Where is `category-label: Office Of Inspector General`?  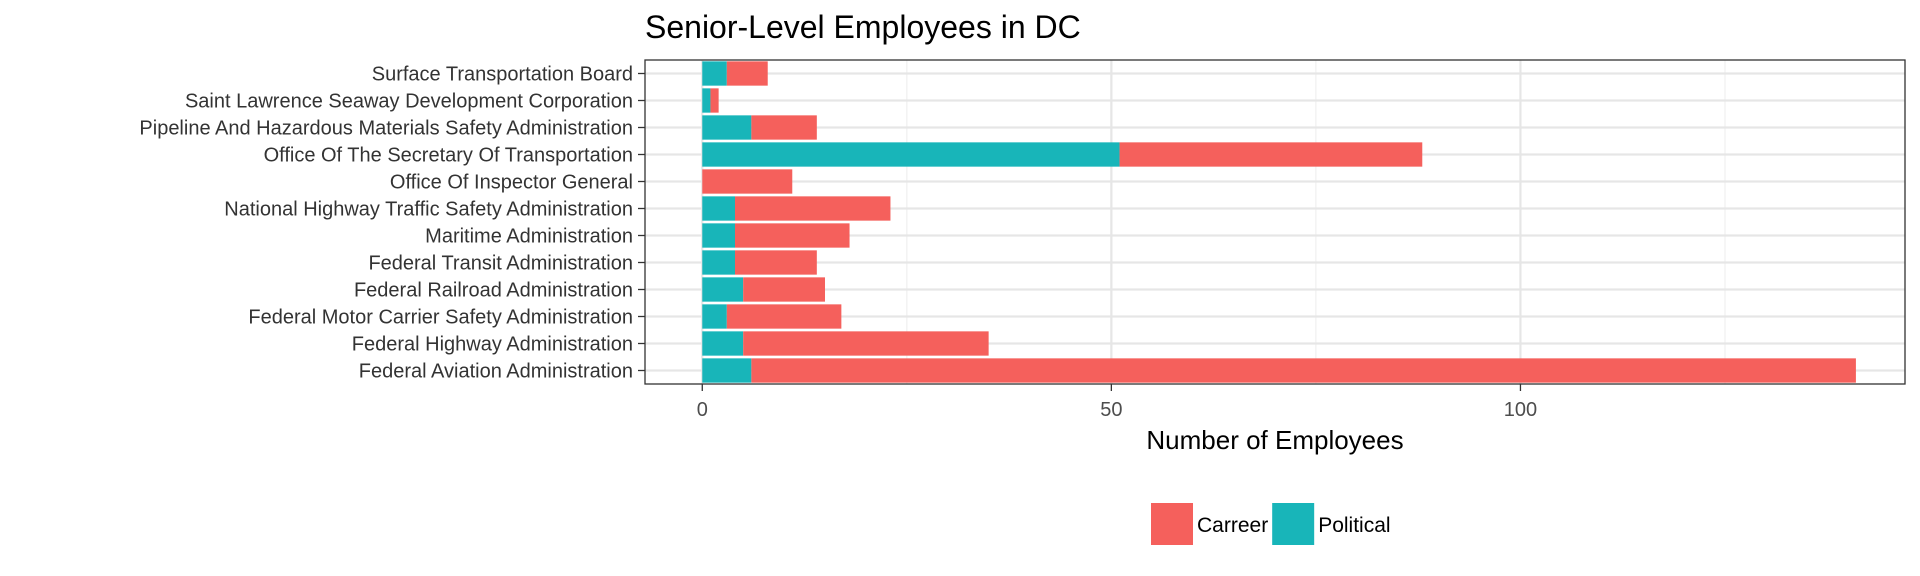 category-label: Office Of Inspector General is located at coordinates (511, 183).